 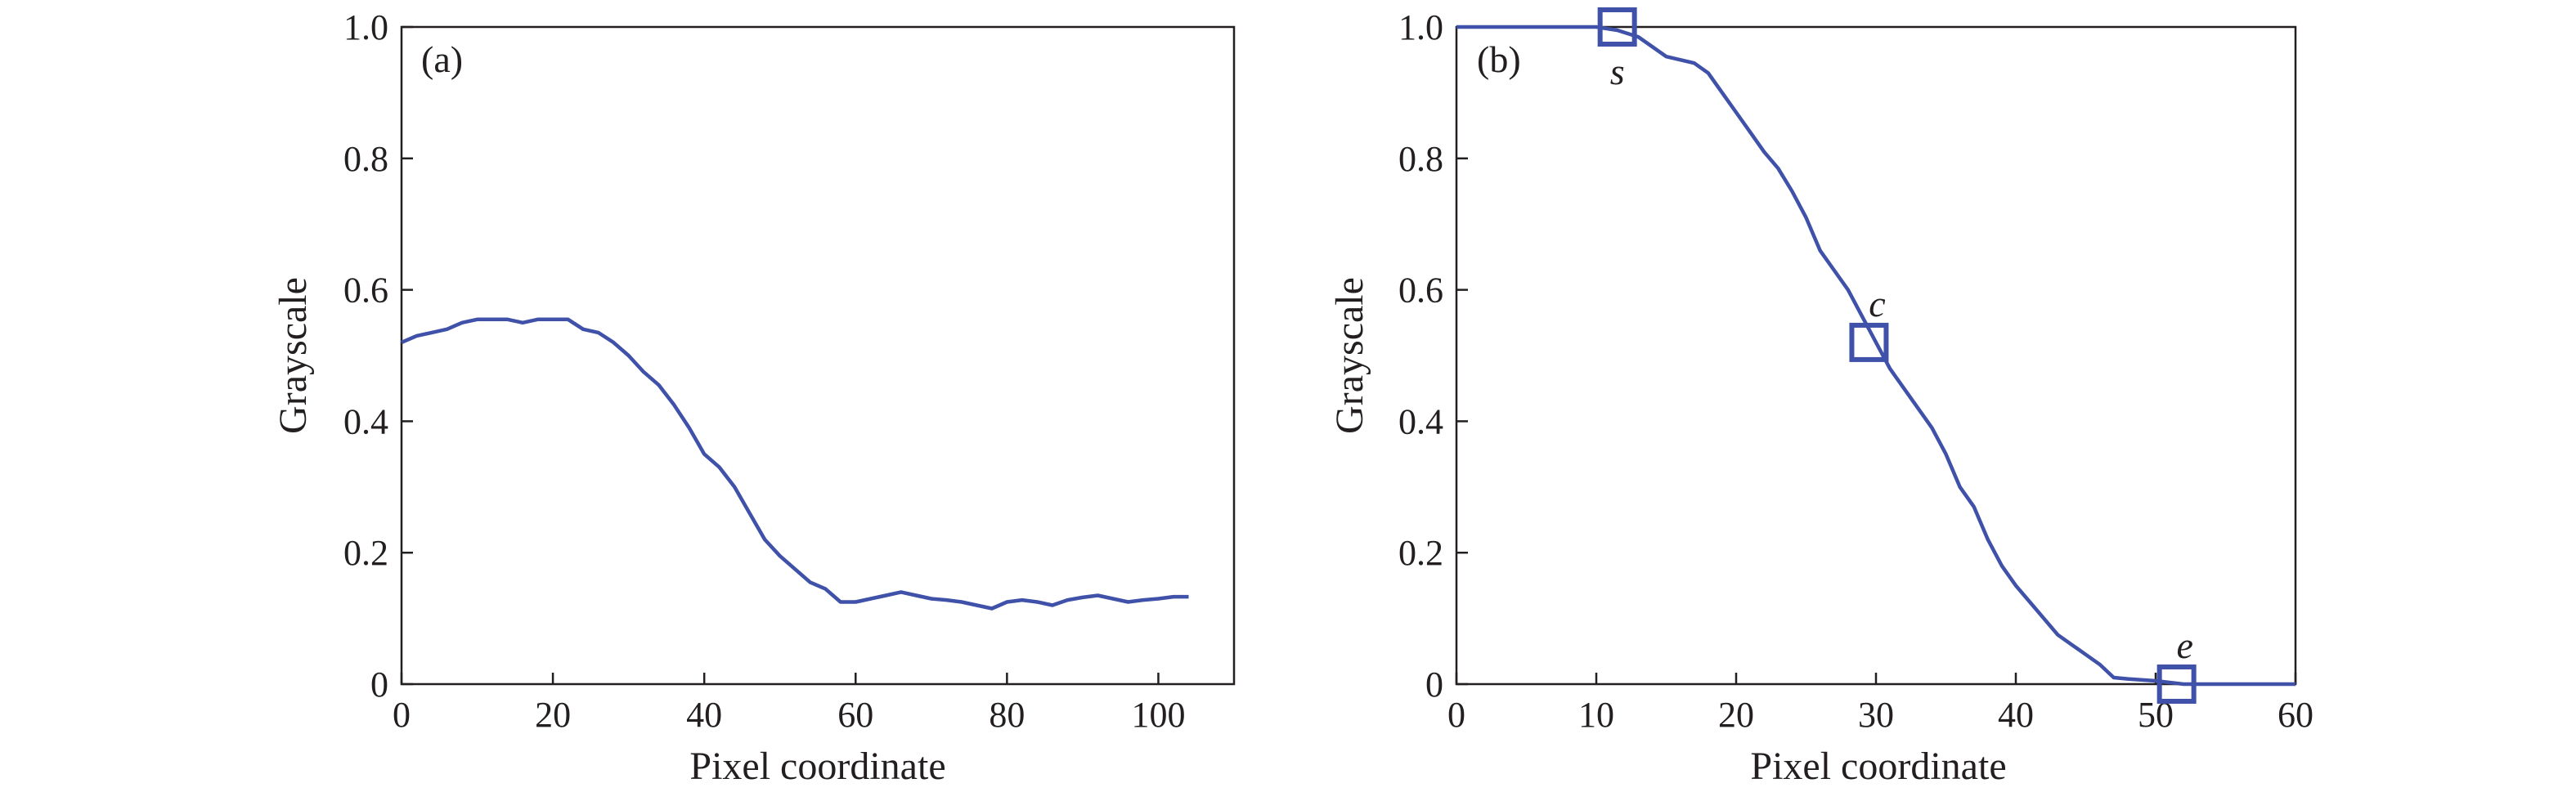 I want to click on y-tick-label-a: 0.4, so click(x=365, y=421).